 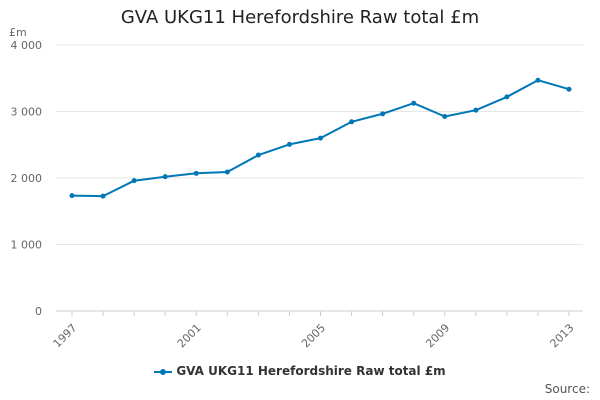 I want to click on legend-label: GVA UKG11 Herefordshire Raw total £m, so click(x=311, y=371).